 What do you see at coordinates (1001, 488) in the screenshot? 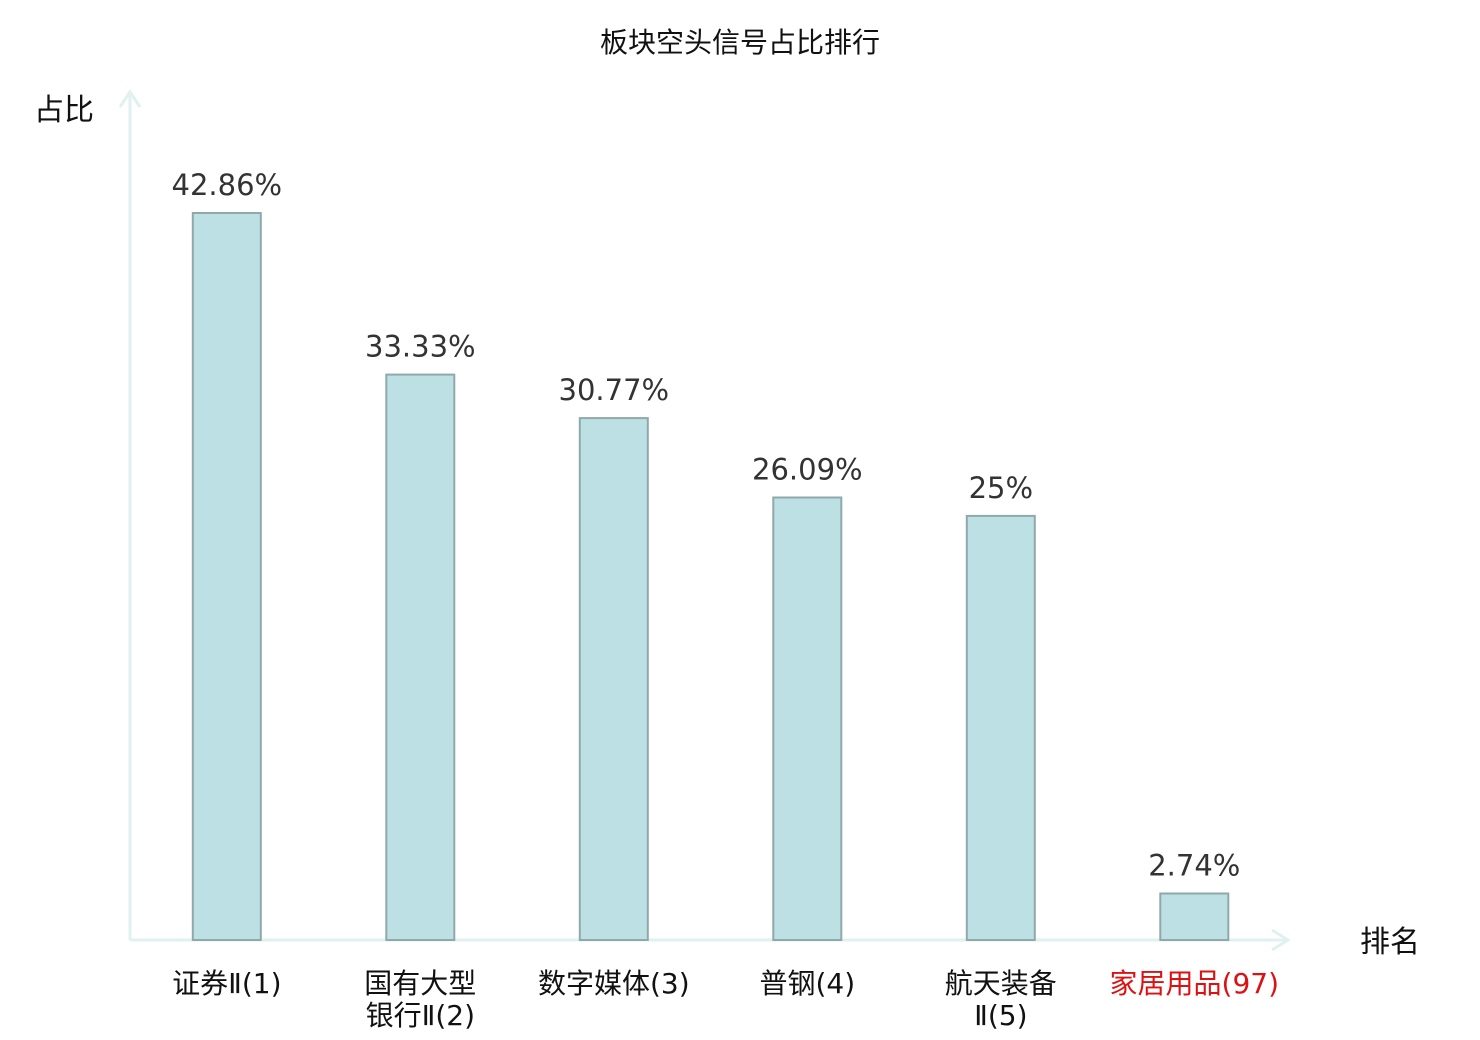
I see `data-label: 25%` at bounding box center [1001, 488].